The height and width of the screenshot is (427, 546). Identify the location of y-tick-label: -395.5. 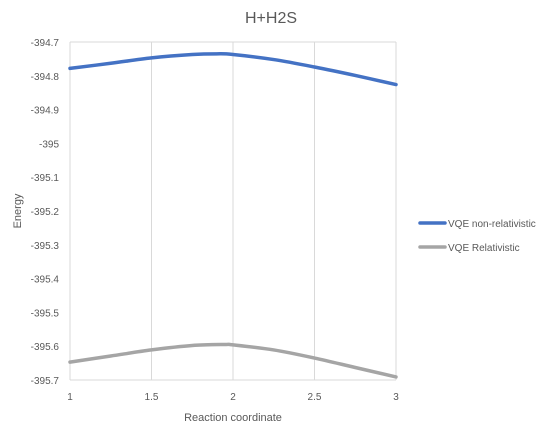
(45, 313).